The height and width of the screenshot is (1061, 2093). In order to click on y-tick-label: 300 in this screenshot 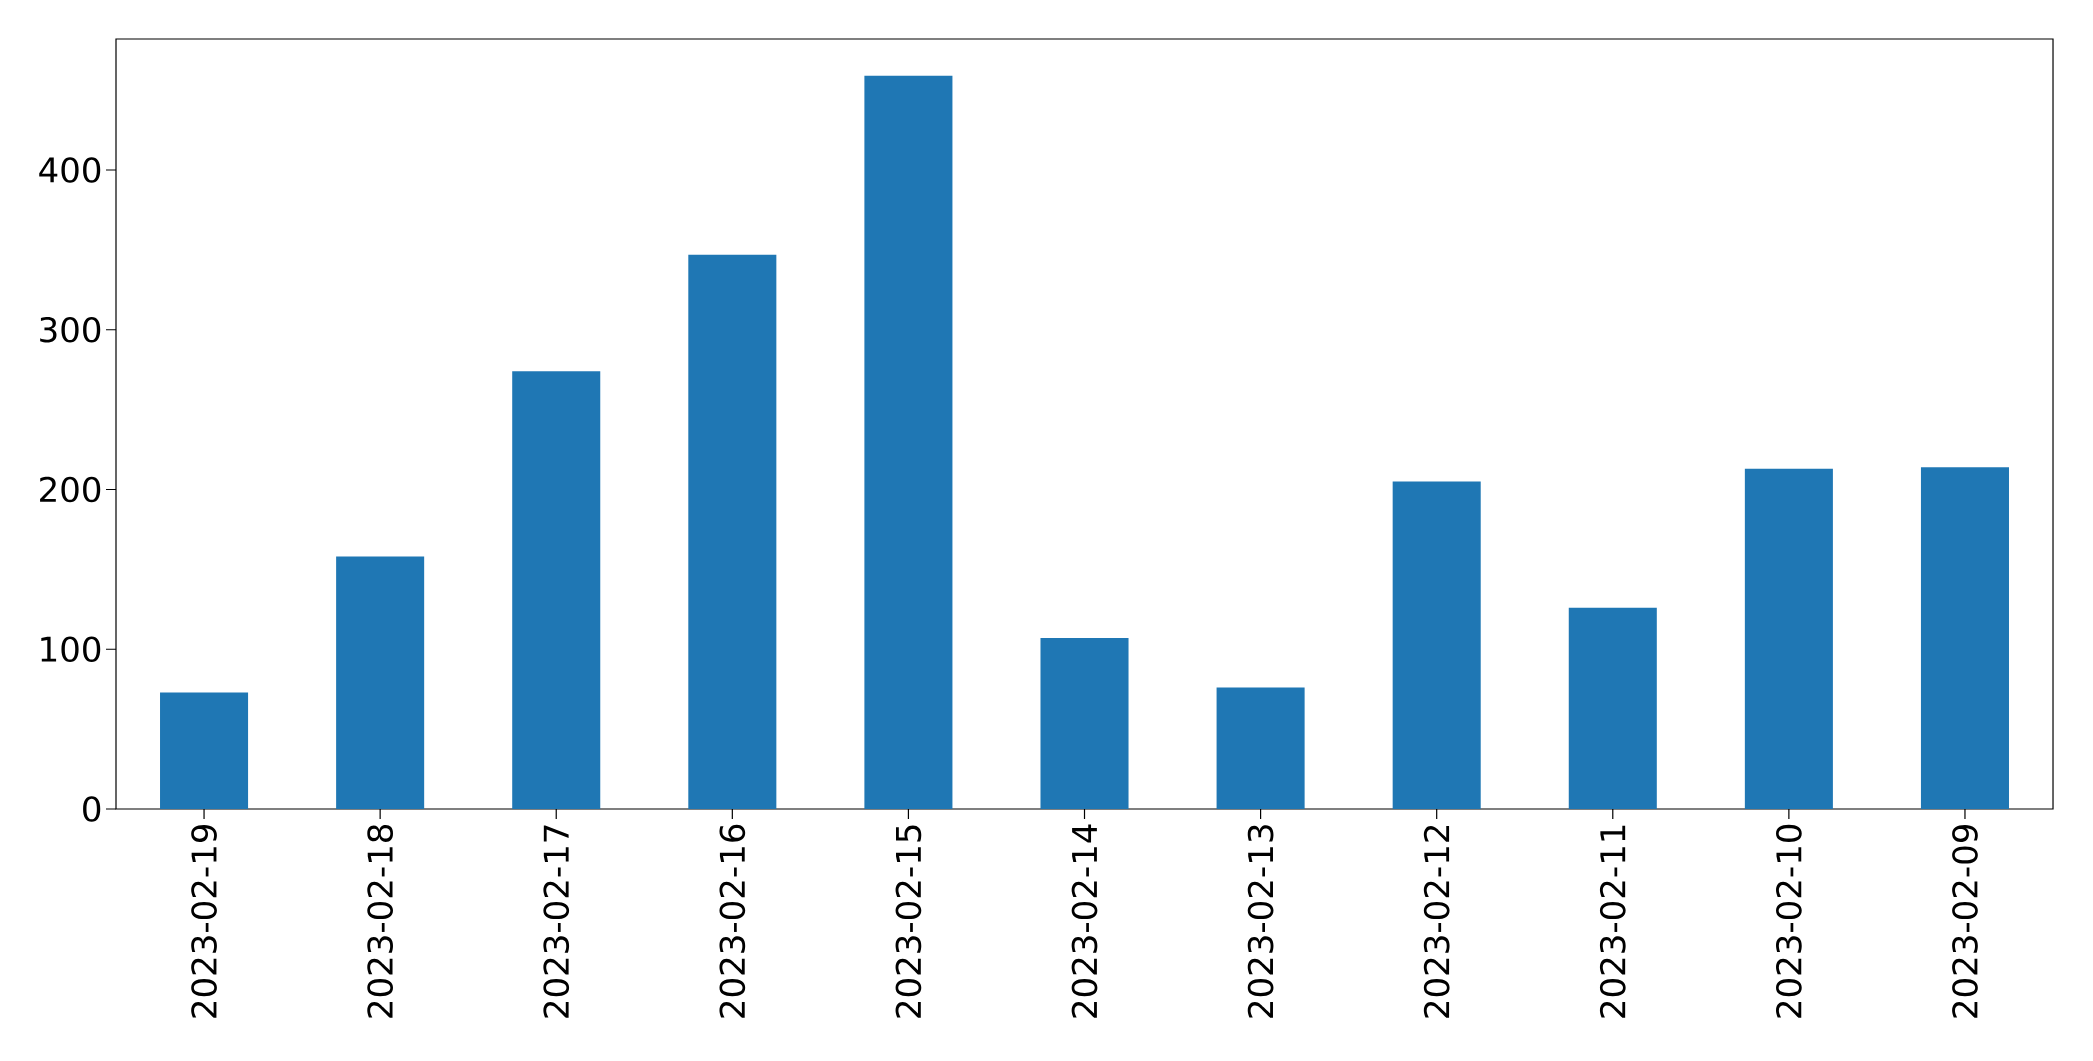, I will do `click(70, 329)`.